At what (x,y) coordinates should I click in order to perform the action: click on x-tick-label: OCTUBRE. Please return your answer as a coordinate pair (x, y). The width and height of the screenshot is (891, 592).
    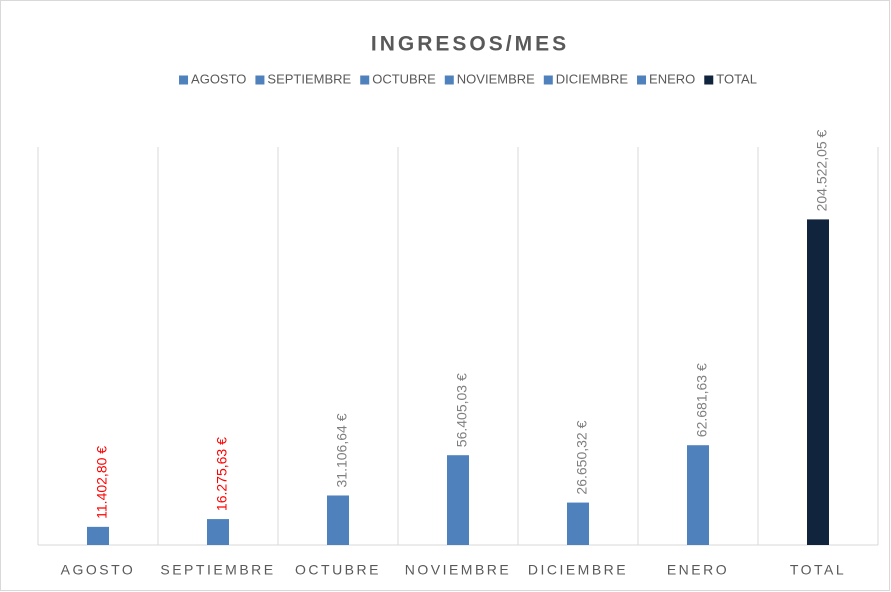
    Looking at the image, I should click on (338, 570).